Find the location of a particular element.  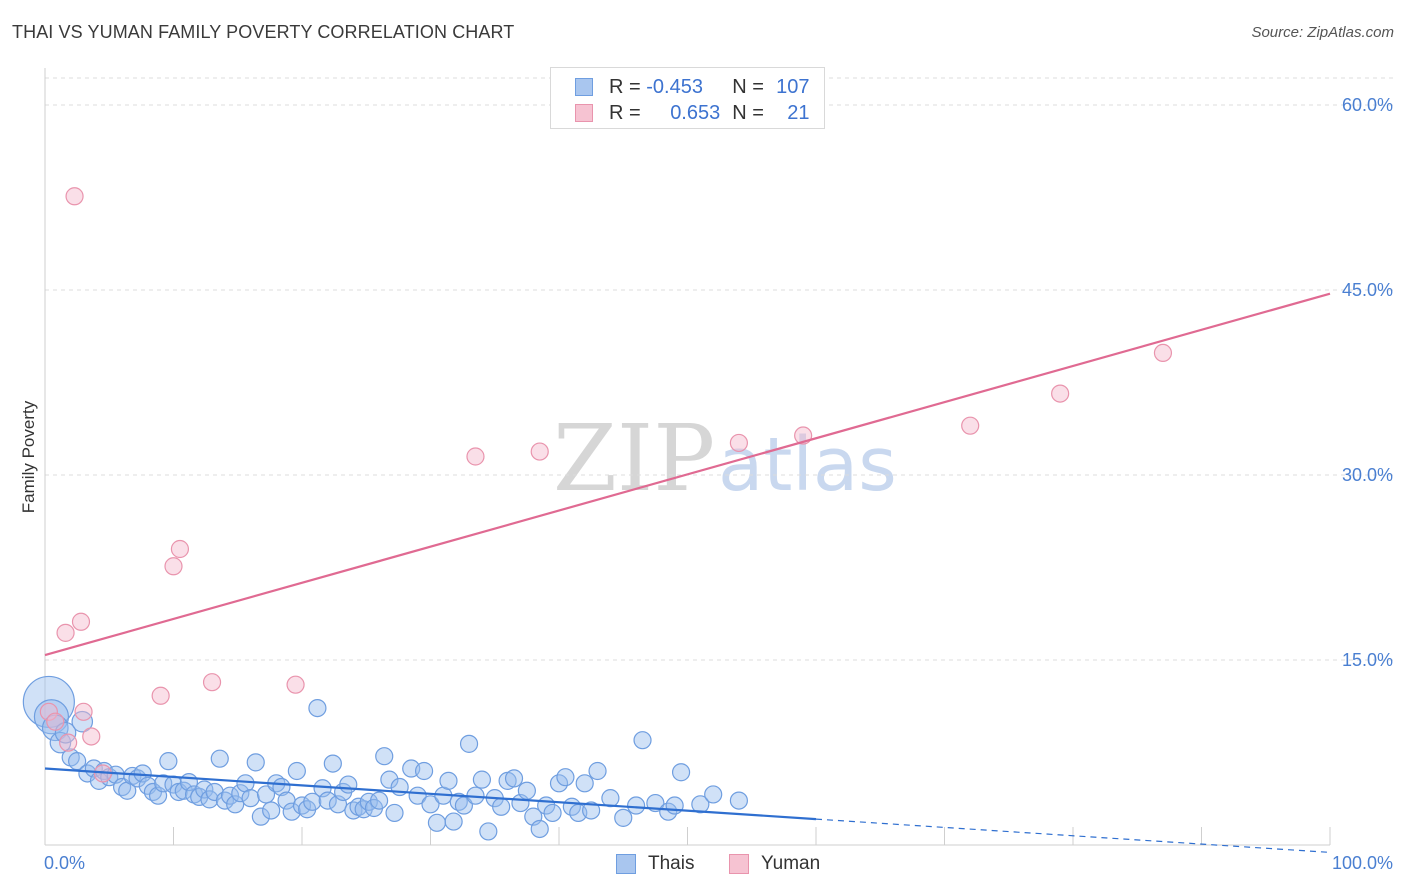

watermark: ZIP atlas is located at coordinates (725, 458).